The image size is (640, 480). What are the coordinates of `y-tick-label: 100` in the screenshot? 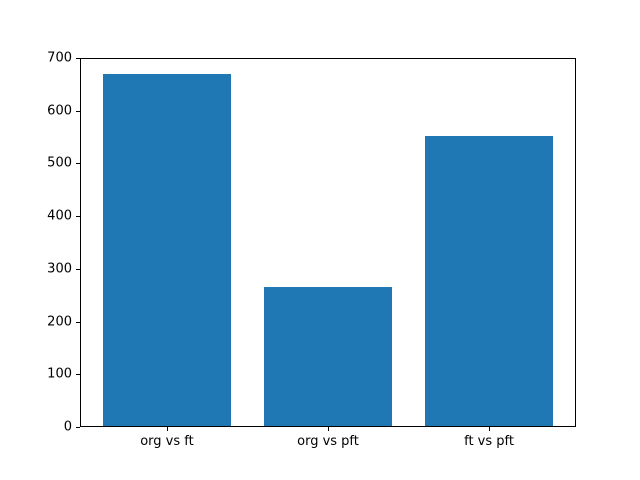 It's located at (59, 374).